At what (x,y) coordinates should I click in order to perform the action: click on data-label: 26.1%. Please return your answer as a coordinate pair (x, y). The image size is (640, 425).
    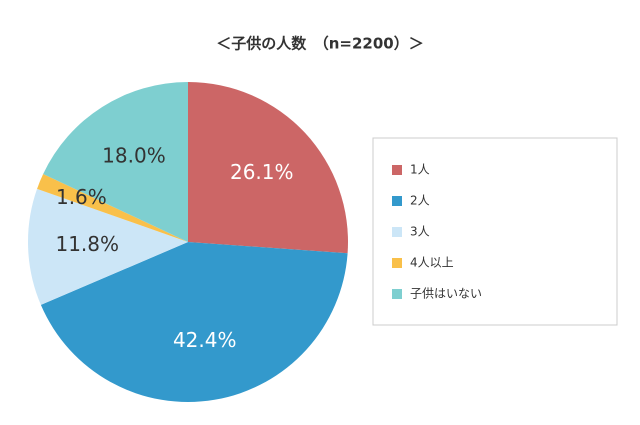
    Looking at the image, I should click on (262, 172).